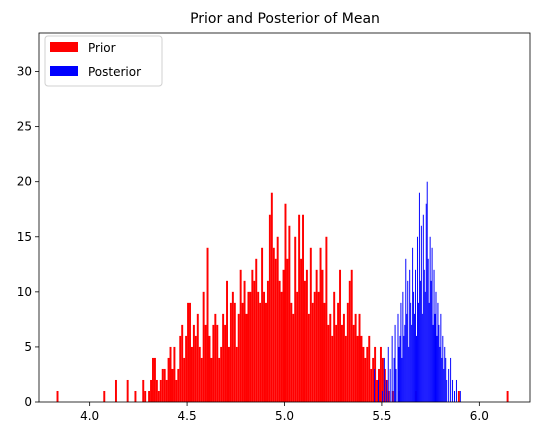 The image size is (543, 440). Describe the element at coordinates (24, 292) in the screenshot. I see `y-tick-label-2: 10` at that location.